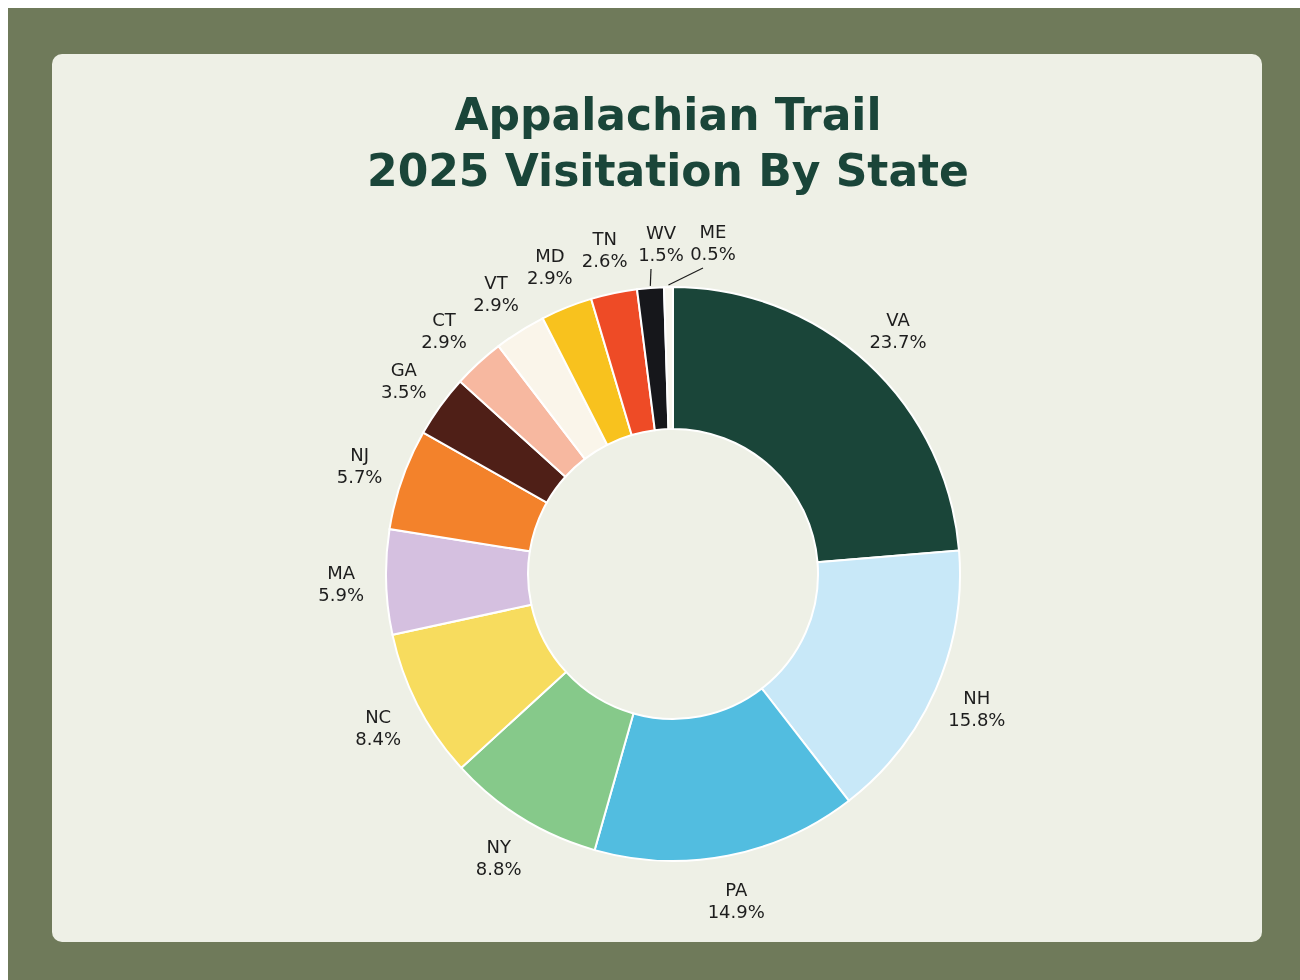  What do you see at coordinates (736, 911) in the screenshot?
I see `data-label: 14.9%` at bounding box center [736, 911].